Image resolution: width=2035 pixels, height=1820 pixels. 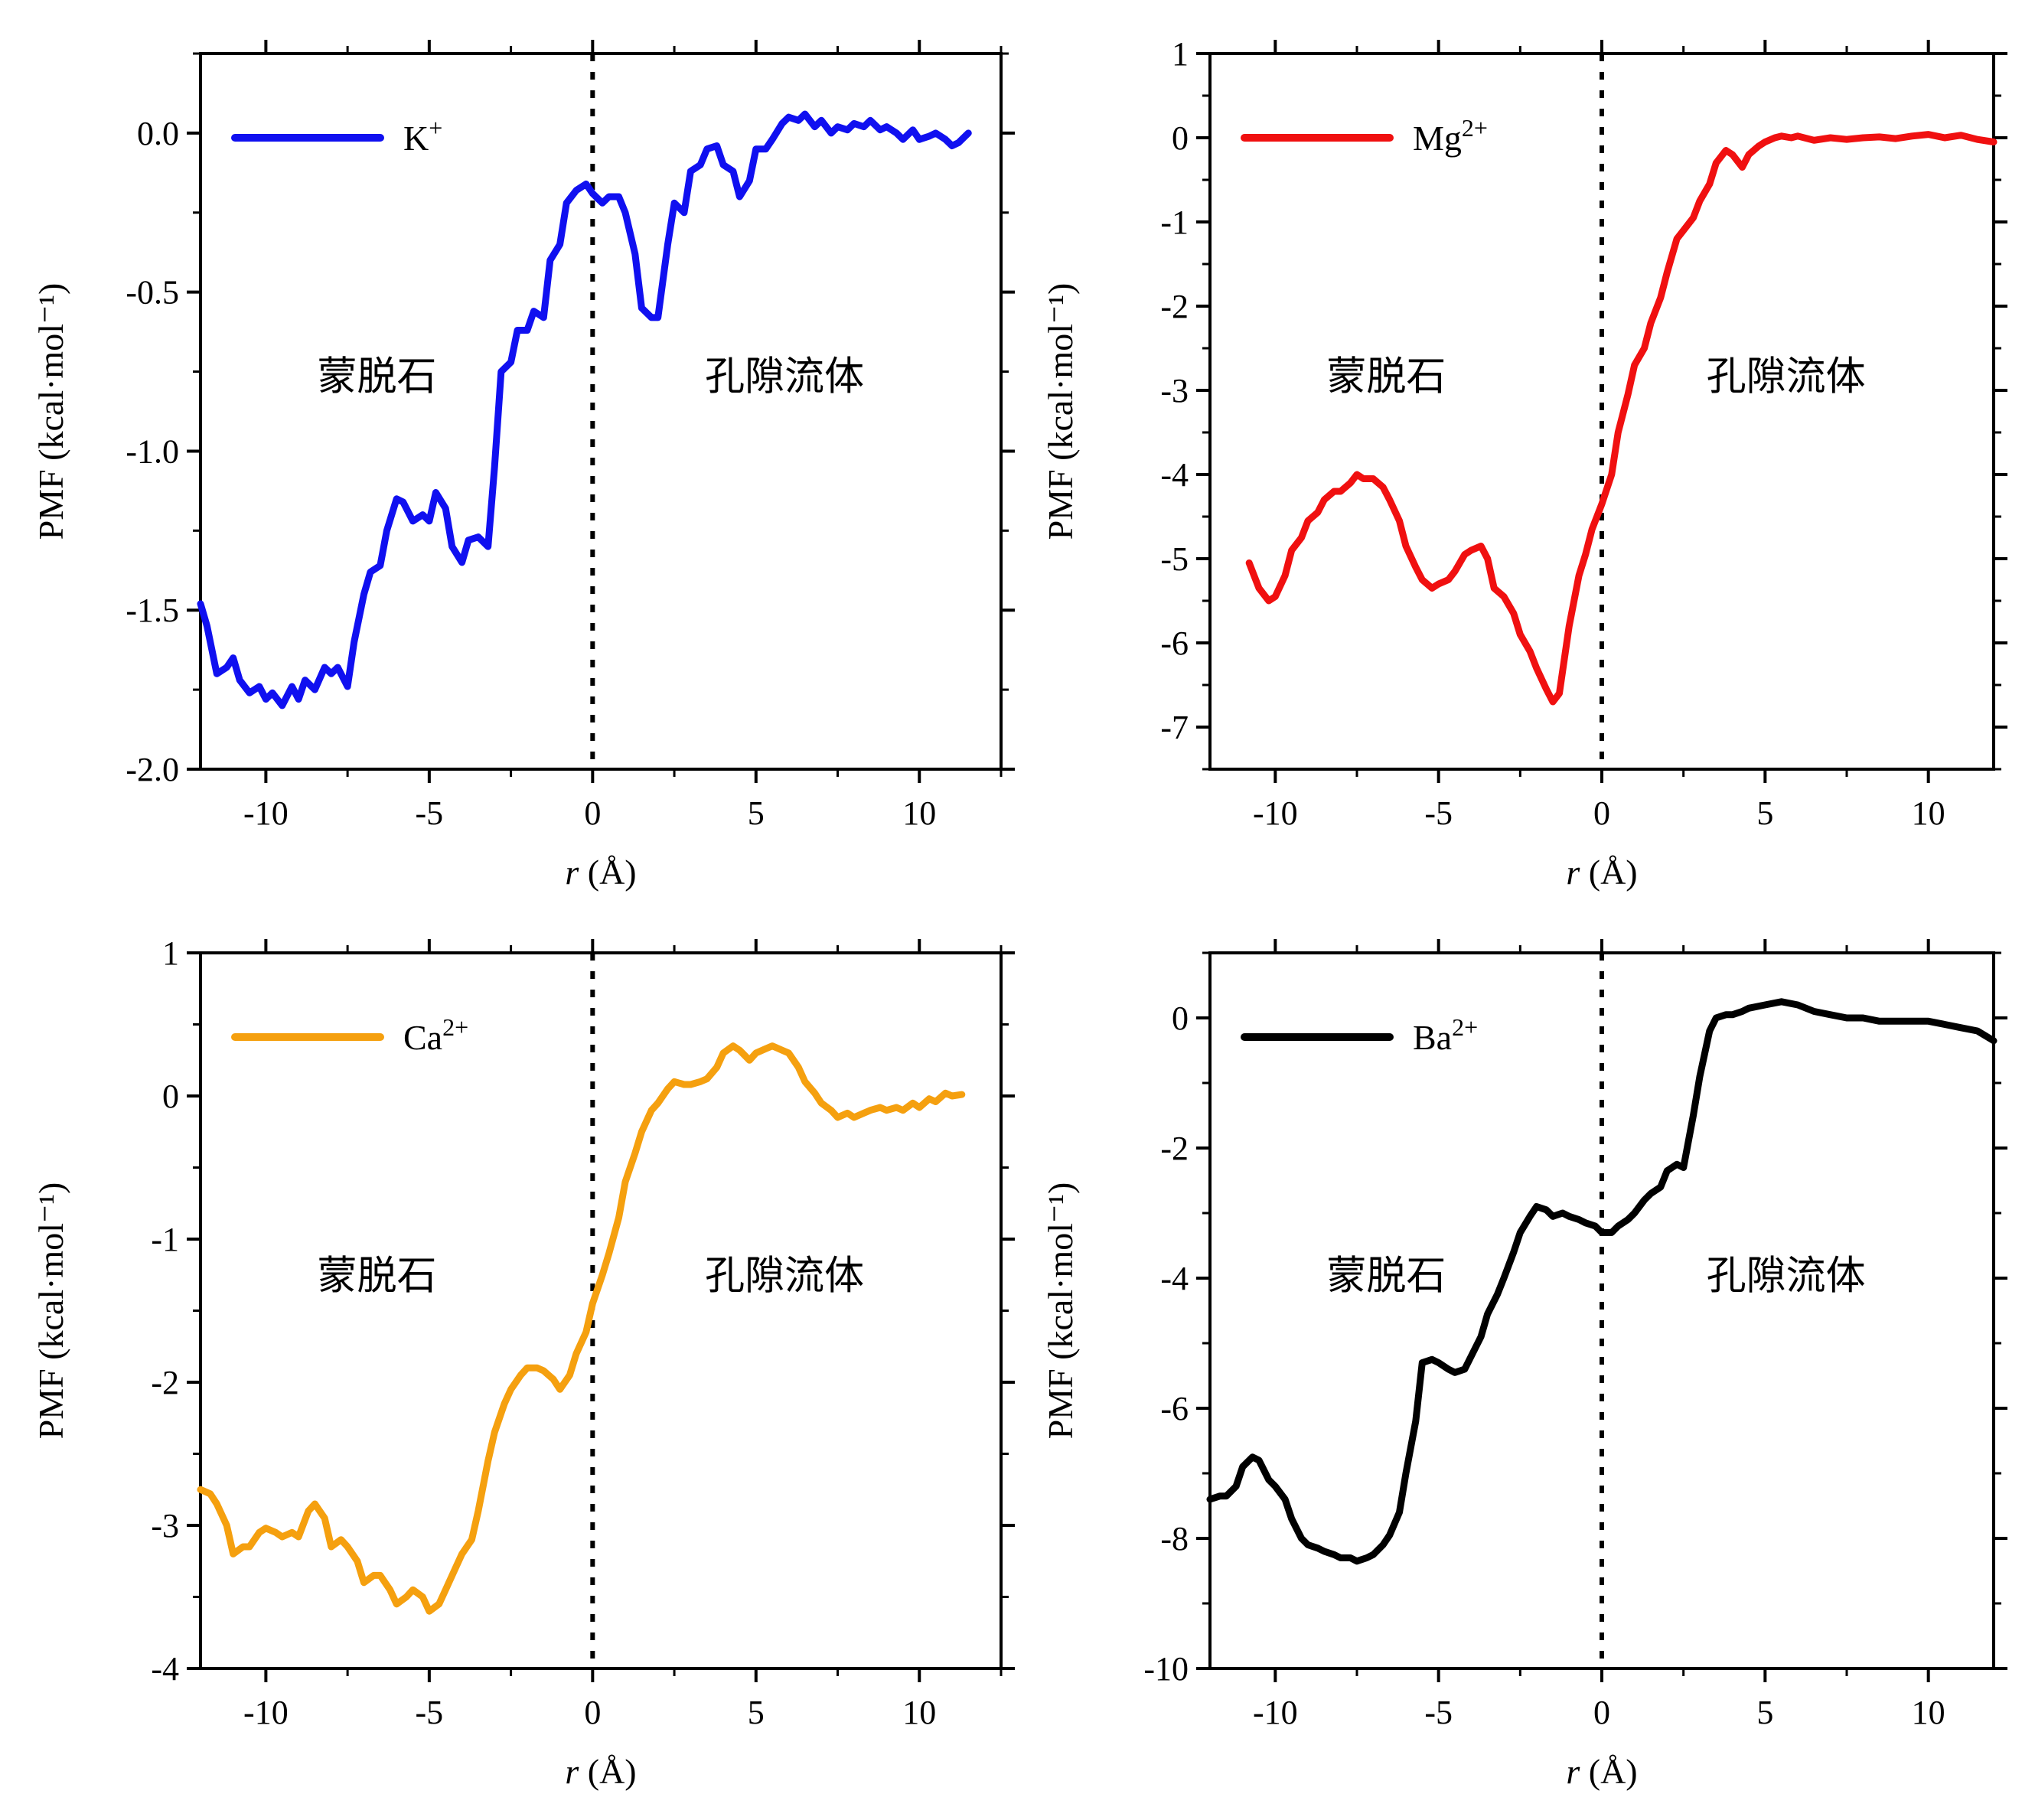 What do you see at coordinates (152, 610) in the screenshot?
I see `y-tick-label: -1.5` at bounding box center [152, 610].